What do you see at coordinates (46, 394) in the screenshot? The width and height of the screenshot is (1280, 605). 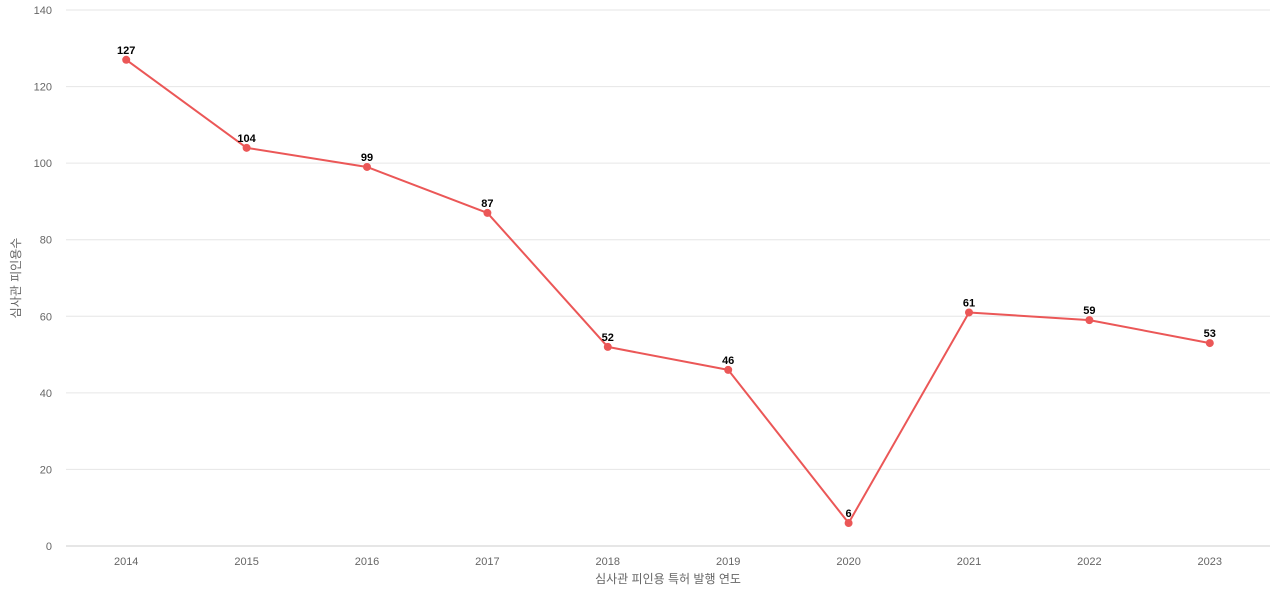 I see `y-tick-label: 40` at bounding box center [46, 394].